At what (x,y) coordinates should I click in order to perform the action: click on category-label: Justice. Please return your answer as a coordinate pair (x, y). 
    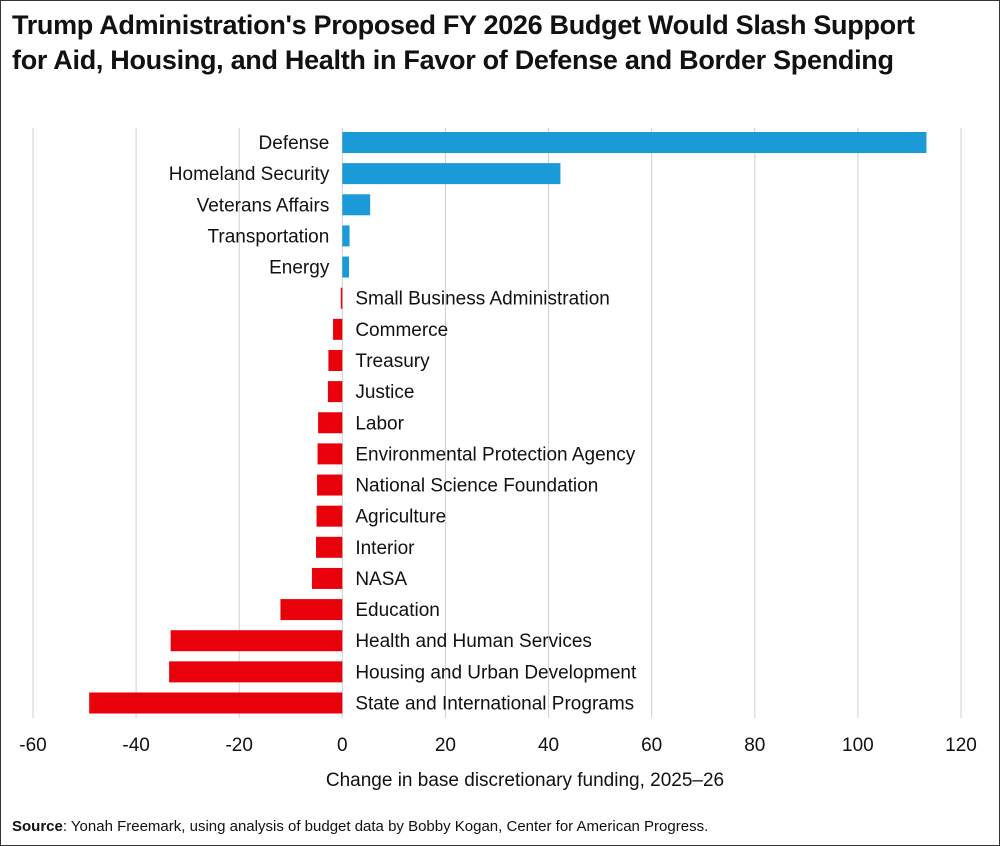
    Looking at the image, I should click on (384, 392).